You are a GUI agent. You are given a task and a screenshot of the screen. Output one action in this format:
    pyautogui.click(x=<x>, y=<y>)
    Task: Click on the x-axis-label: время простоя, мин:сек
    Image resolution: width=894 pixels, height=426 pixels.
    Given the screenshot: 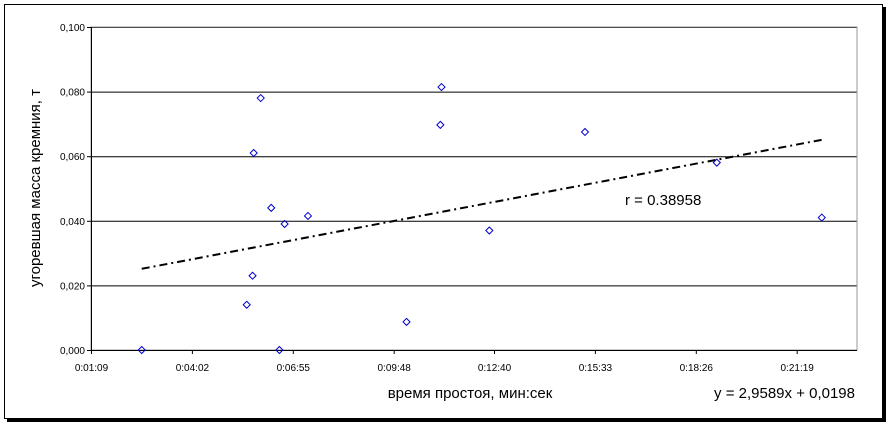 What is the action you would take?
    pyautogui.click(x=470, y=393)
    